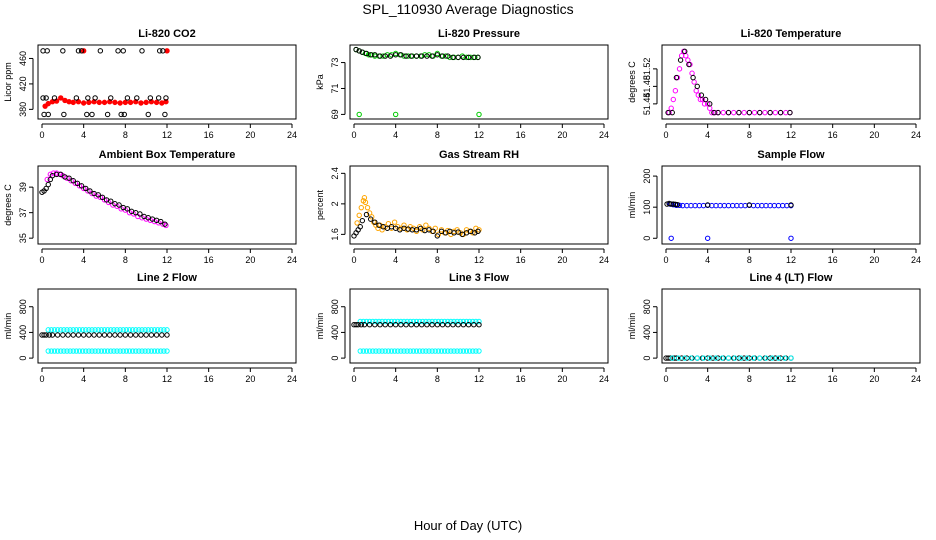  I want to click on x-tick-label: 0, so click(353, 379).